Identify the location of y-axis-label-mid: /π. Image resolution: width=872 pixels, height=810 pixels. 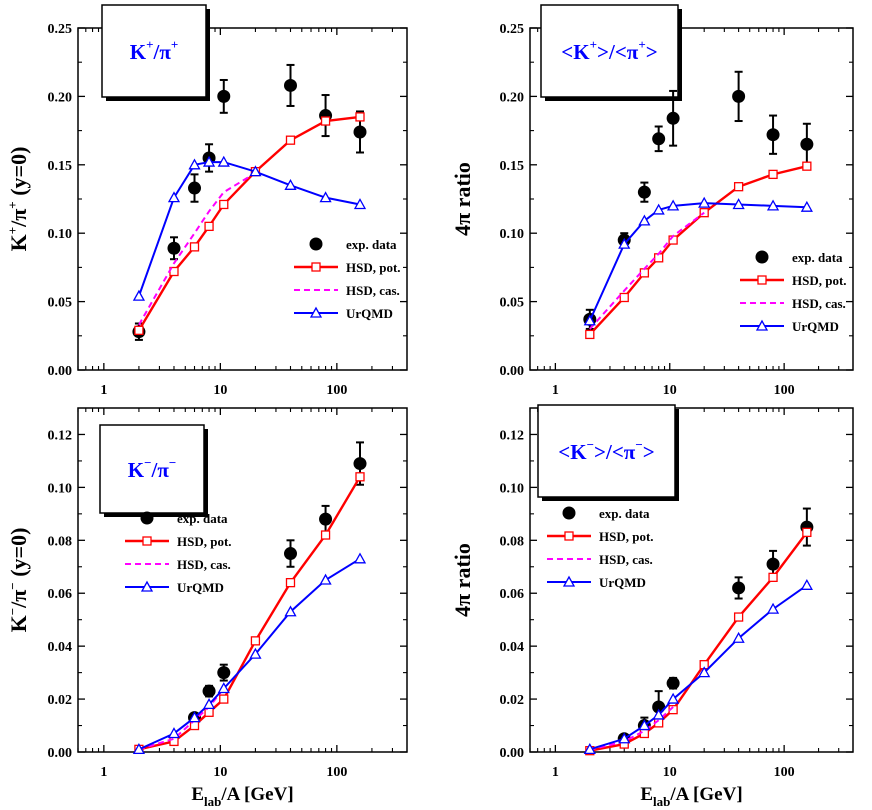
(18, 218).